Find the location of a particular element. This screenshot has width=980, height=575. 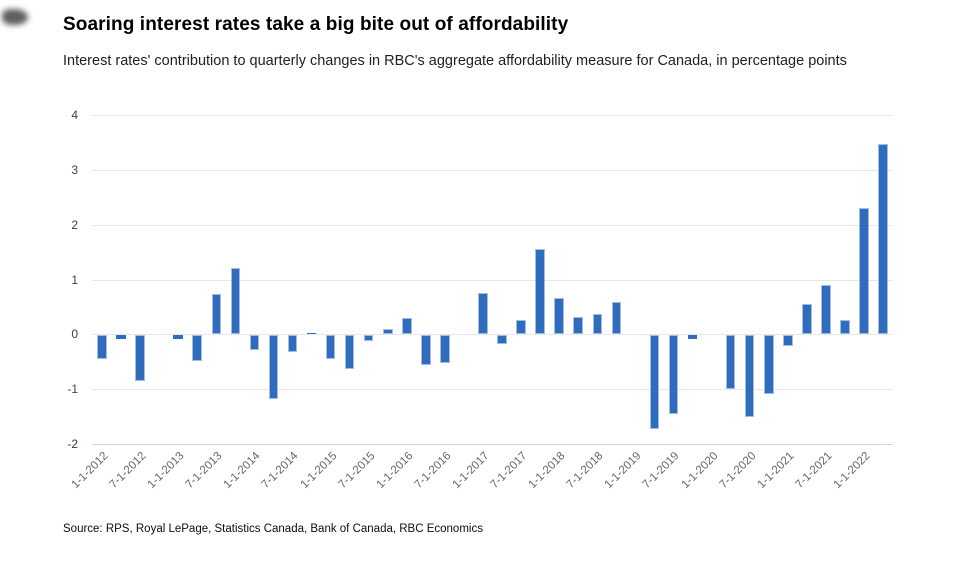

bar-7-1-2015 is located at coordinates (368, 338).